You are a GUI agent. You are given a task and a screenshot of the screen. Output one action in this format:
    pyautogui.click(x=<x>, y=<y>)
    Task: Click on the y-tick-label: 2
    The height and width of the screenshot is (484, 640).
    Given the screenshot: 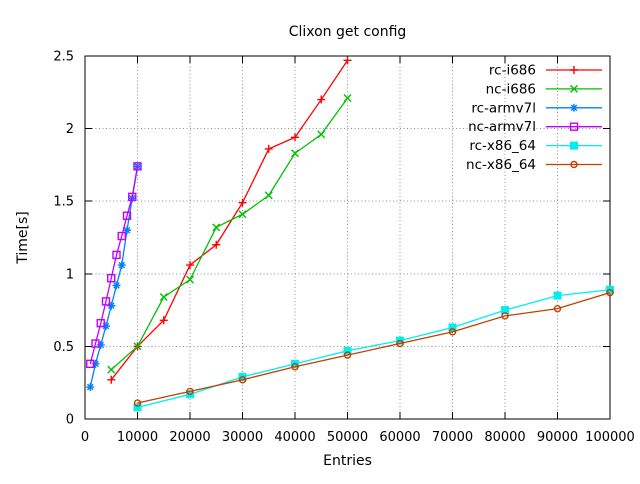 What is the action you would take?
    pyautogui.click(x=70, y=129)
    